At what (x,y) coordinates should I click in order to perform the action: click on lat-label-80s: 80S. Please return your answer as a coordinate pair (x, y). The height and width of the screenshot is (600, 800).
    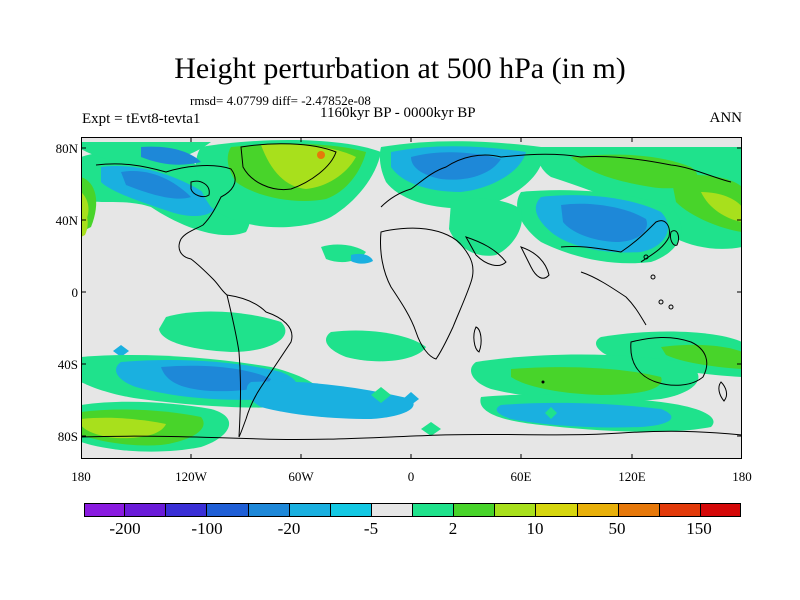
    Looking at the image, I should click on (67, 436).